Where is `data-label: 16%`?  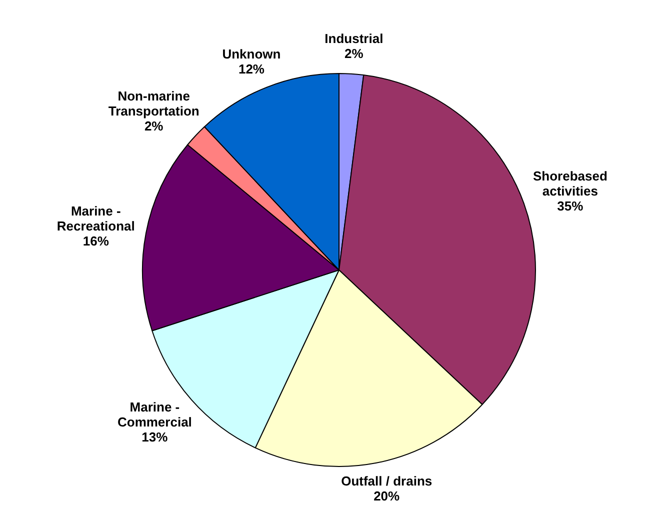
data-label: 16% is located at coordinates (96, 240).